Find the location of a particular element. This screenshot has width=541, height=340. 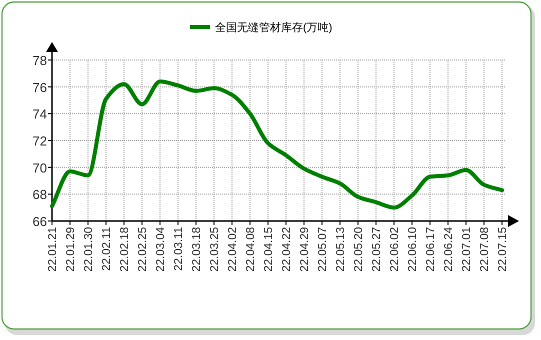

x-tick-label: 22.04.02 is located at coordinates (233, 249).